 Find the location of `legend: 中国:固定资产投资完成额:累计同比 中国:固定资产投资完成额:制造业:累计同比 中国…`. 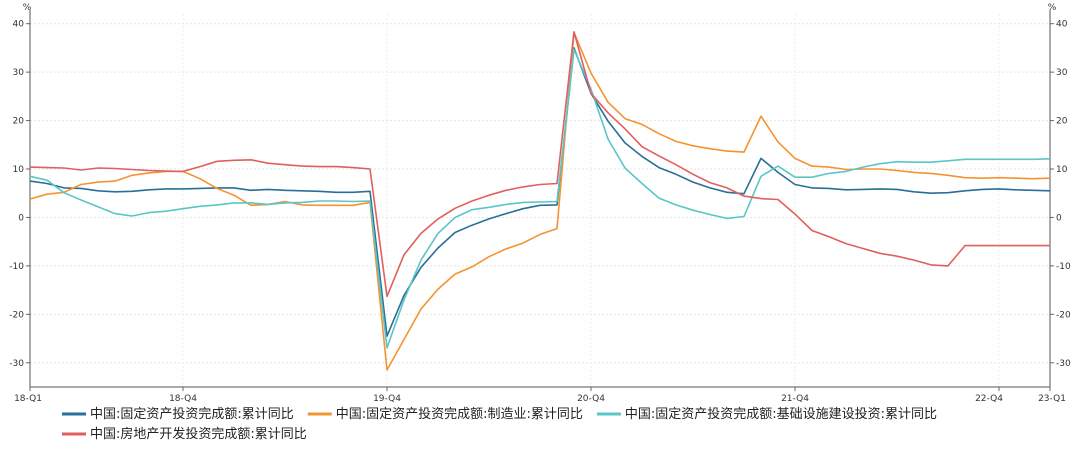

legend: 中国:固定资产投资完成额:累计同比 中国:固定资产投资完成额:制造业:累计同比 中国… is located at coordinates (499, 424).